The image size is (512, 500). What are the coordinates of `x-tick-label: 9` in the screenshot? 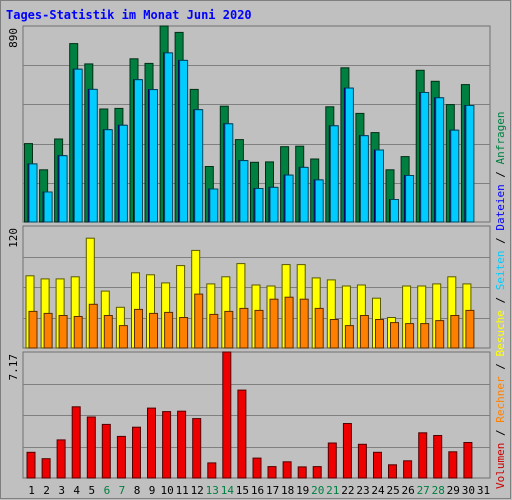 It's located at (152, 490).